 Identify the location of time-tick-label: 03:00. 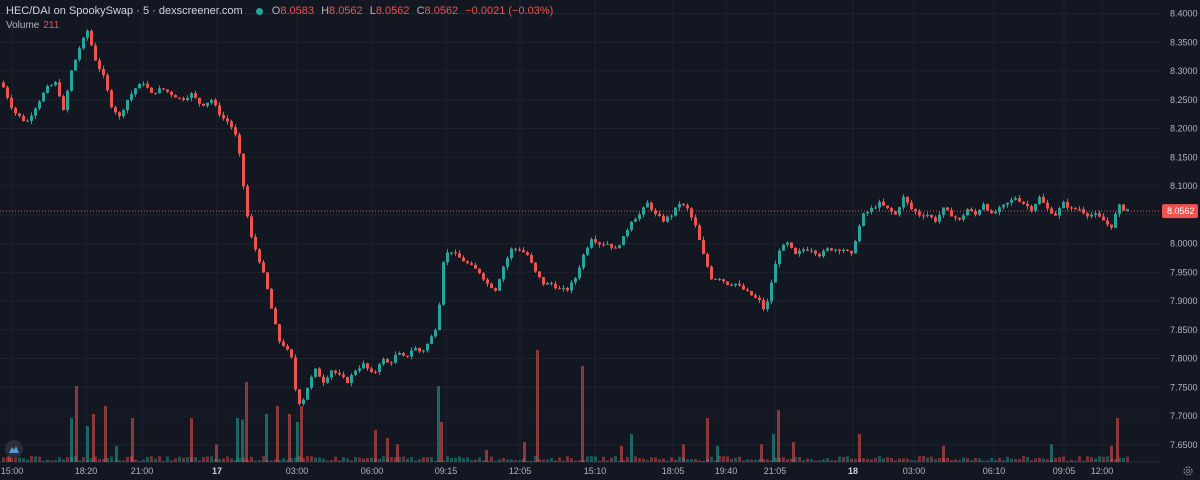
(297, 471).